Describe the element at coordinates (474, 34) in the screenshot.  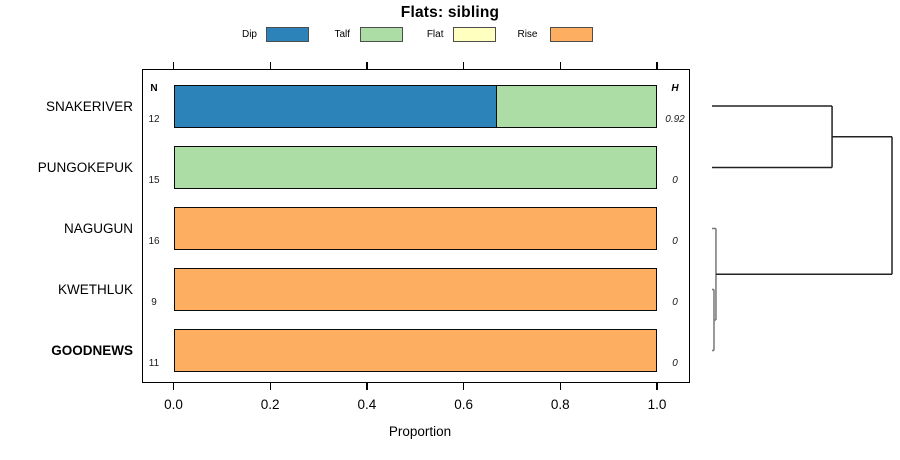
I see `legend-swatch-flat` at that location.